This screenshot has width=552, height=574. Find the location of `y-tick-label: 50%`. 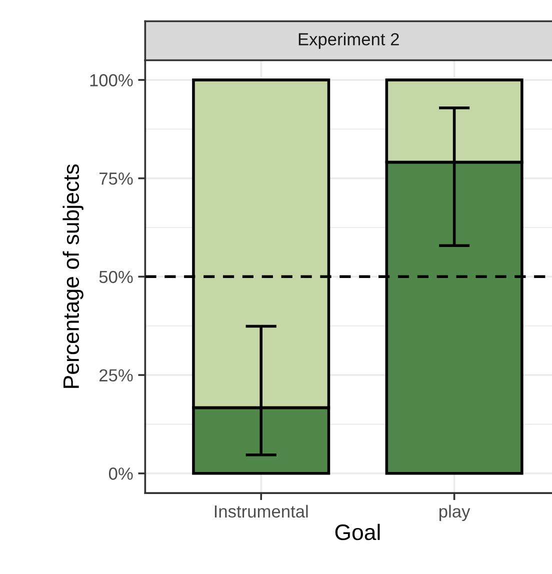

y-tick-label: 50% is located at coordinates (116, 277).